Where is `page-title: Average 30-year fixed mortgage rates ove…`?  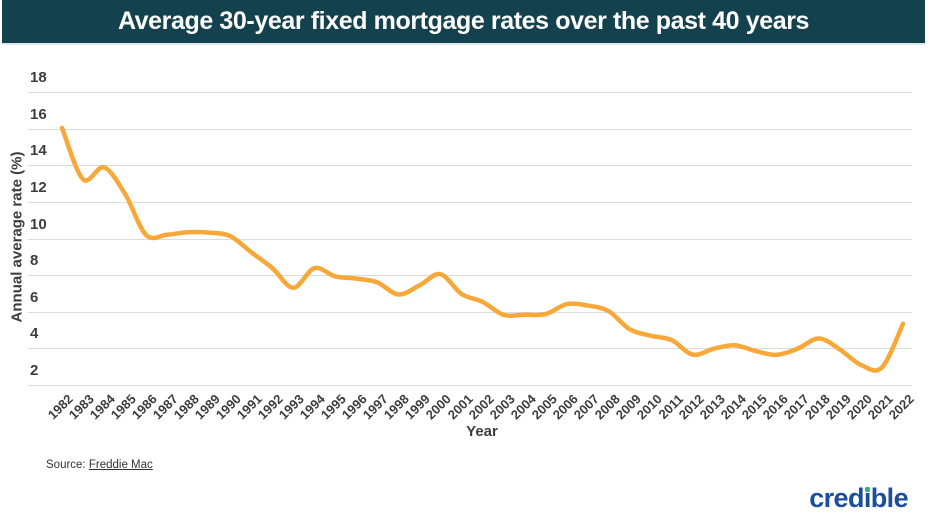 page-title: Average 30-year fixed mortgage rates ove… is located at coordinates (463, 21).